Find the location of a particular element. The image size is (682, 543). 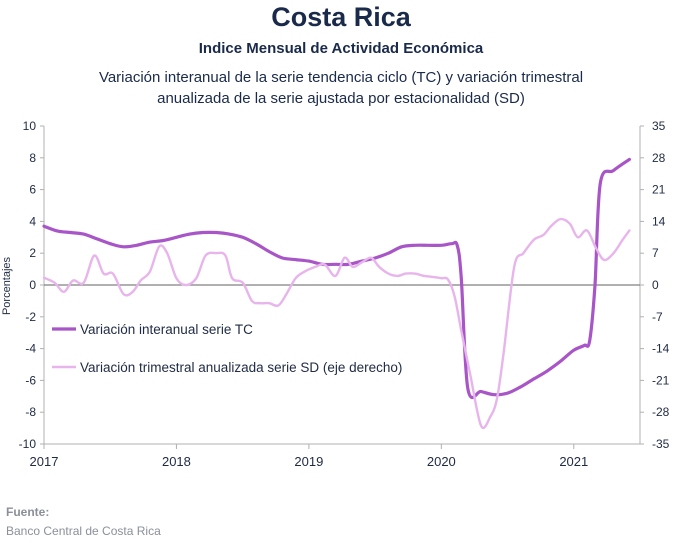

x-tick-label: 2017 is located at coordinates (44, 461).